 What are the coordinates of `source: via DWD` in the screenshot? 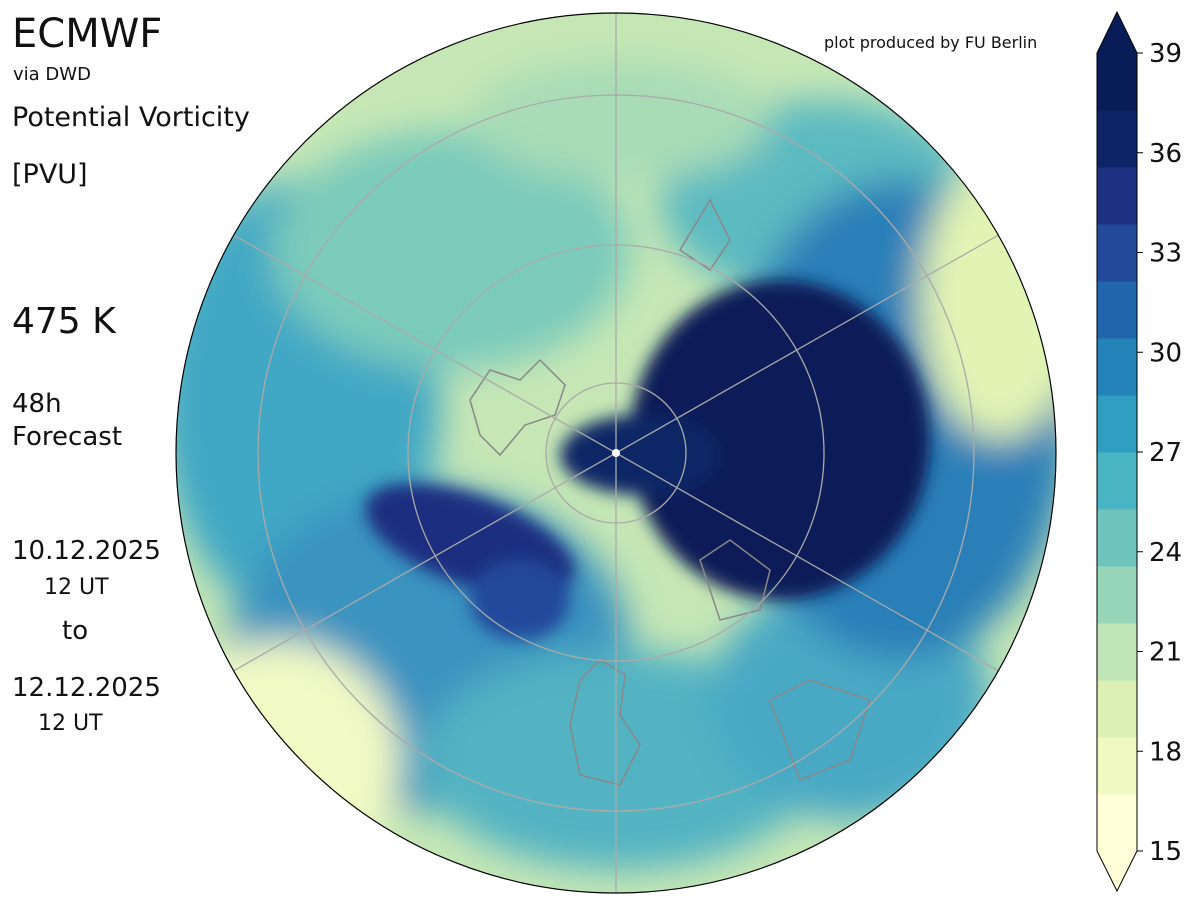 It's located at (52, 74).